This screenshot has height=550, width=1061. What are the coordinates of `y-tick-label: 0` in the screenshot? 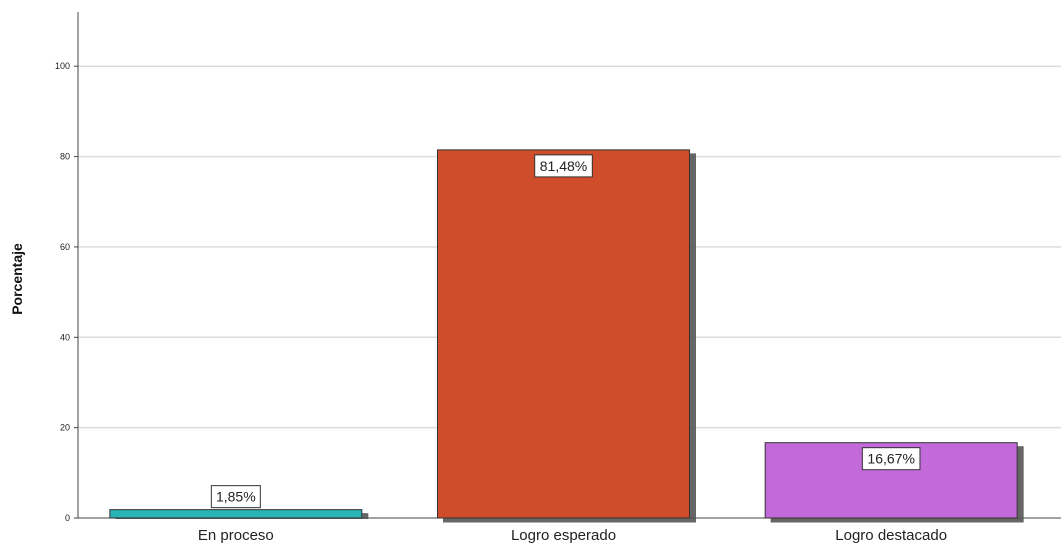 It's located at (67, 518).